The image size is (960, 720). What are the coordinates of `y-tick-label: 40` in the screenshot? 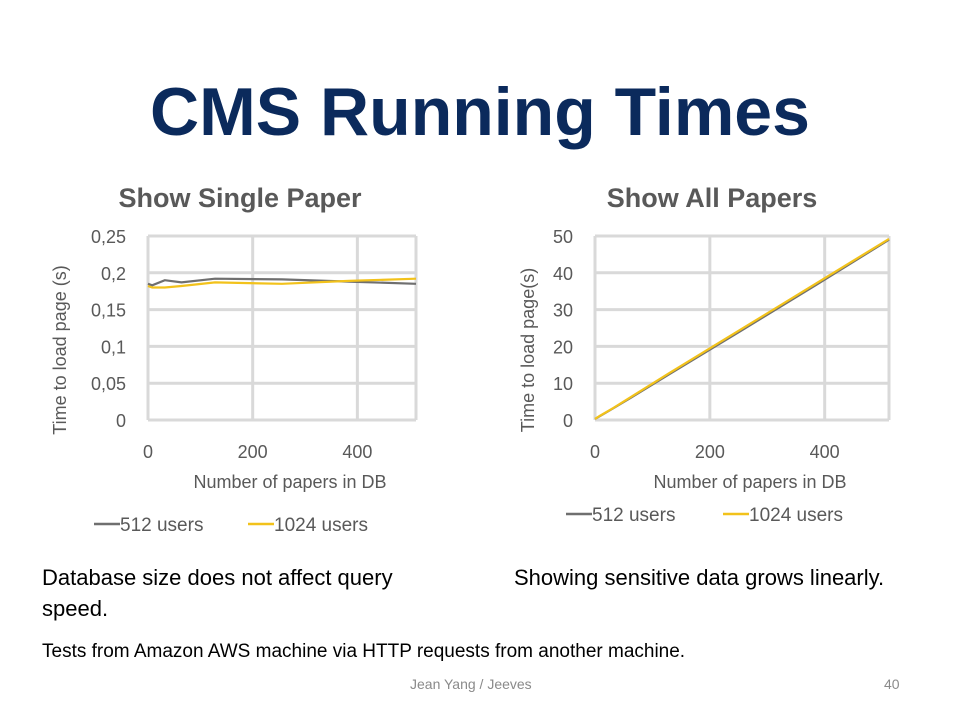 It's located at (563, 274).